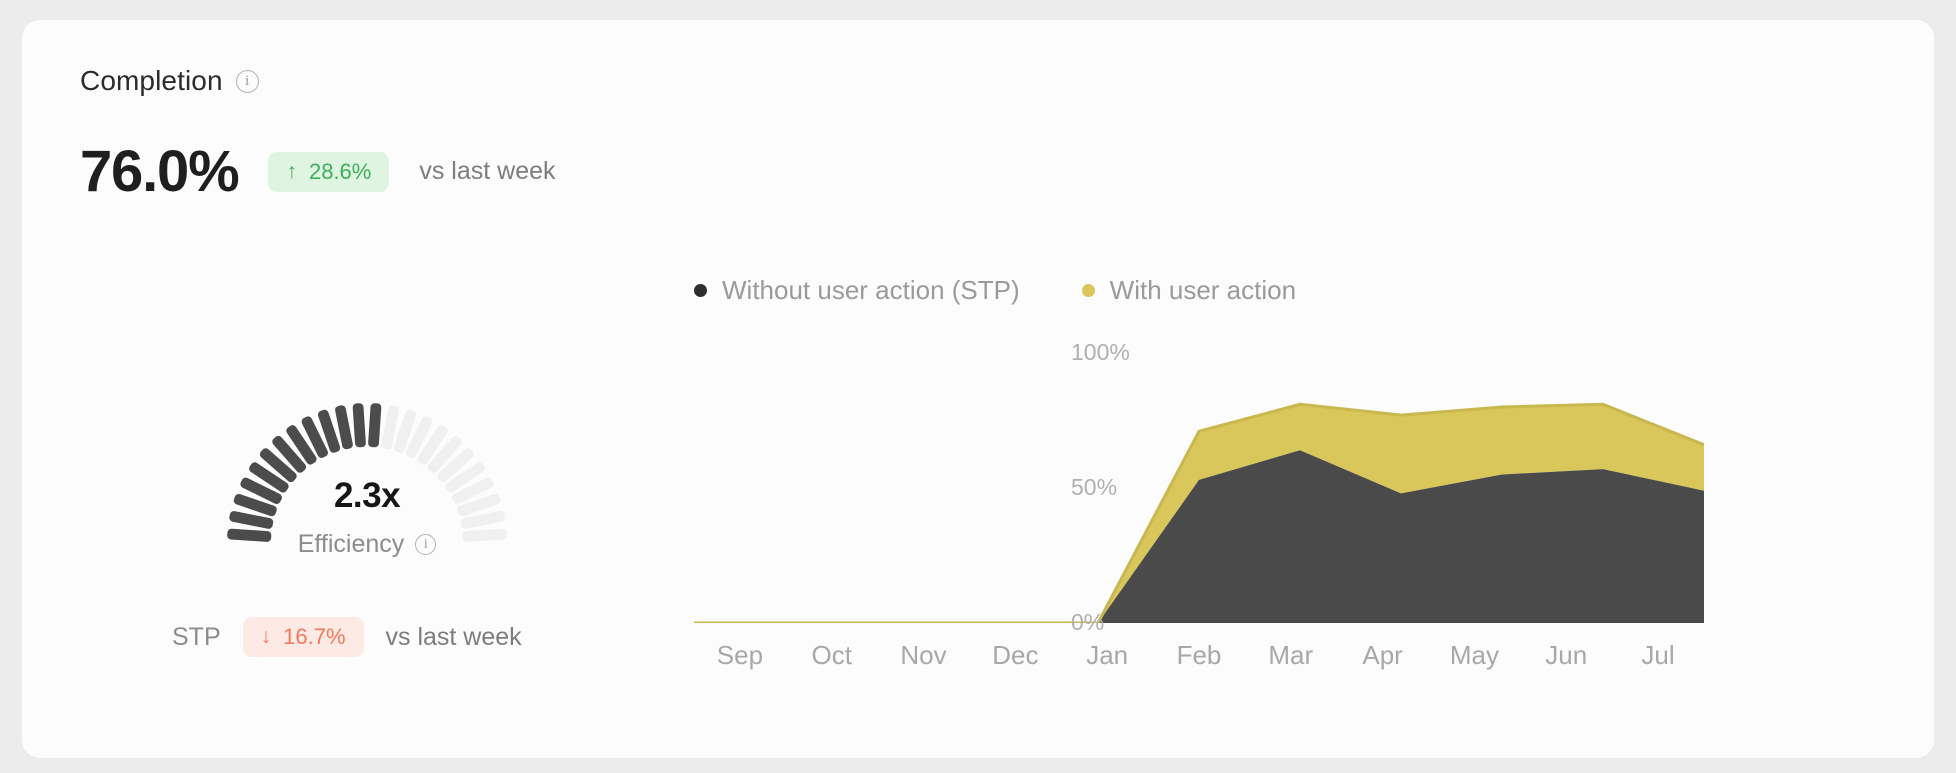 Image resolution: width=1956 pixels, height=773 pixels. I want to click on completion-value: 76.0%, so click(160, 171).